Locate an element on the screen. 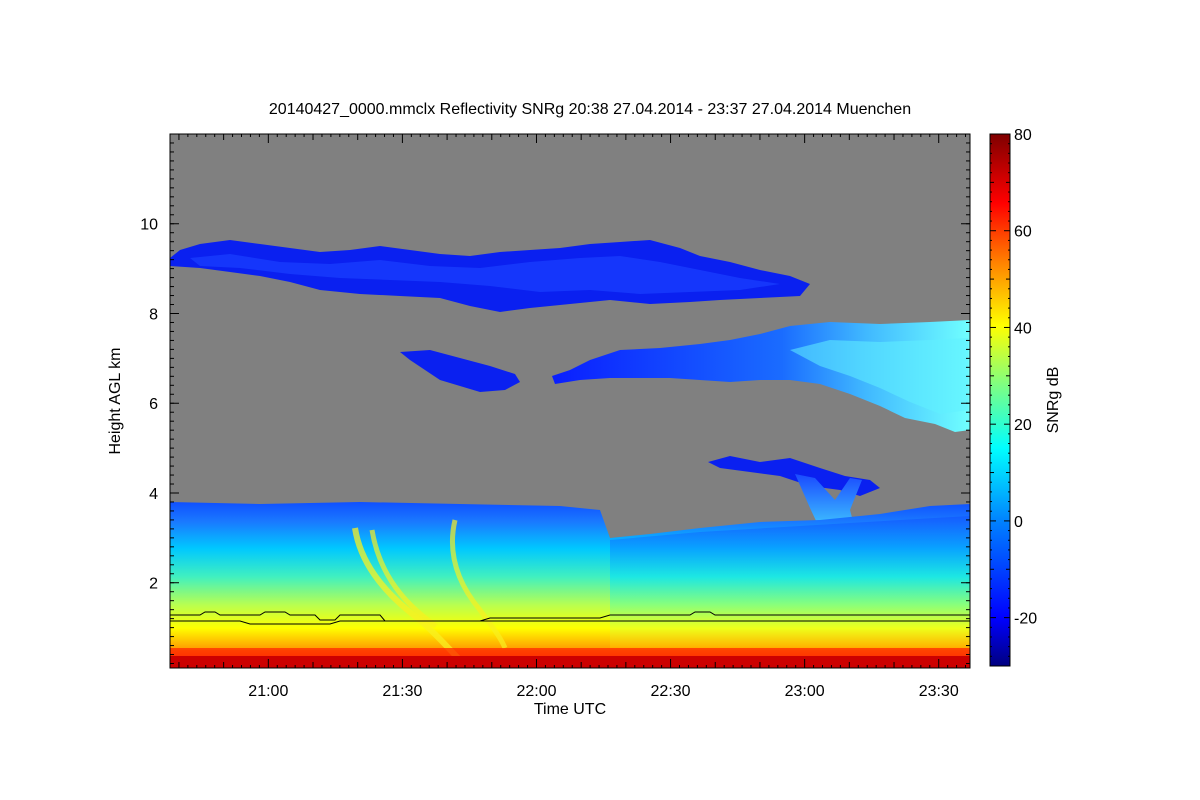 The width and height of the screenshot is (1200, 800). y-axis-title: Height AGL km is located at coordinates (115, 400).